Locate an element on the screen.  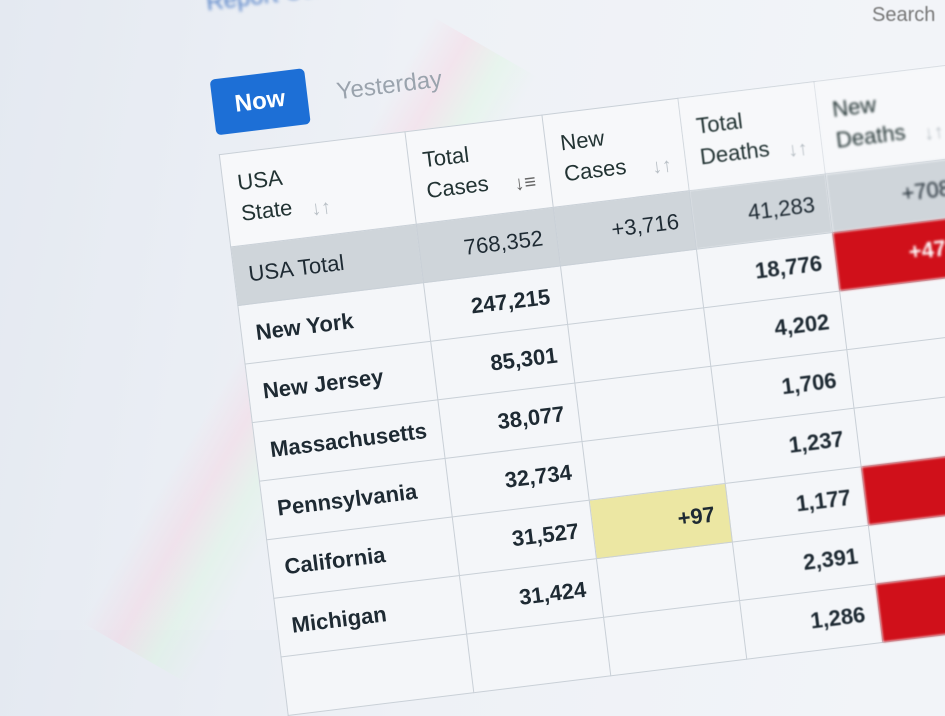
column-header-new-deaths: New Deaths ↓↑ is located at coordinates (879, 119).